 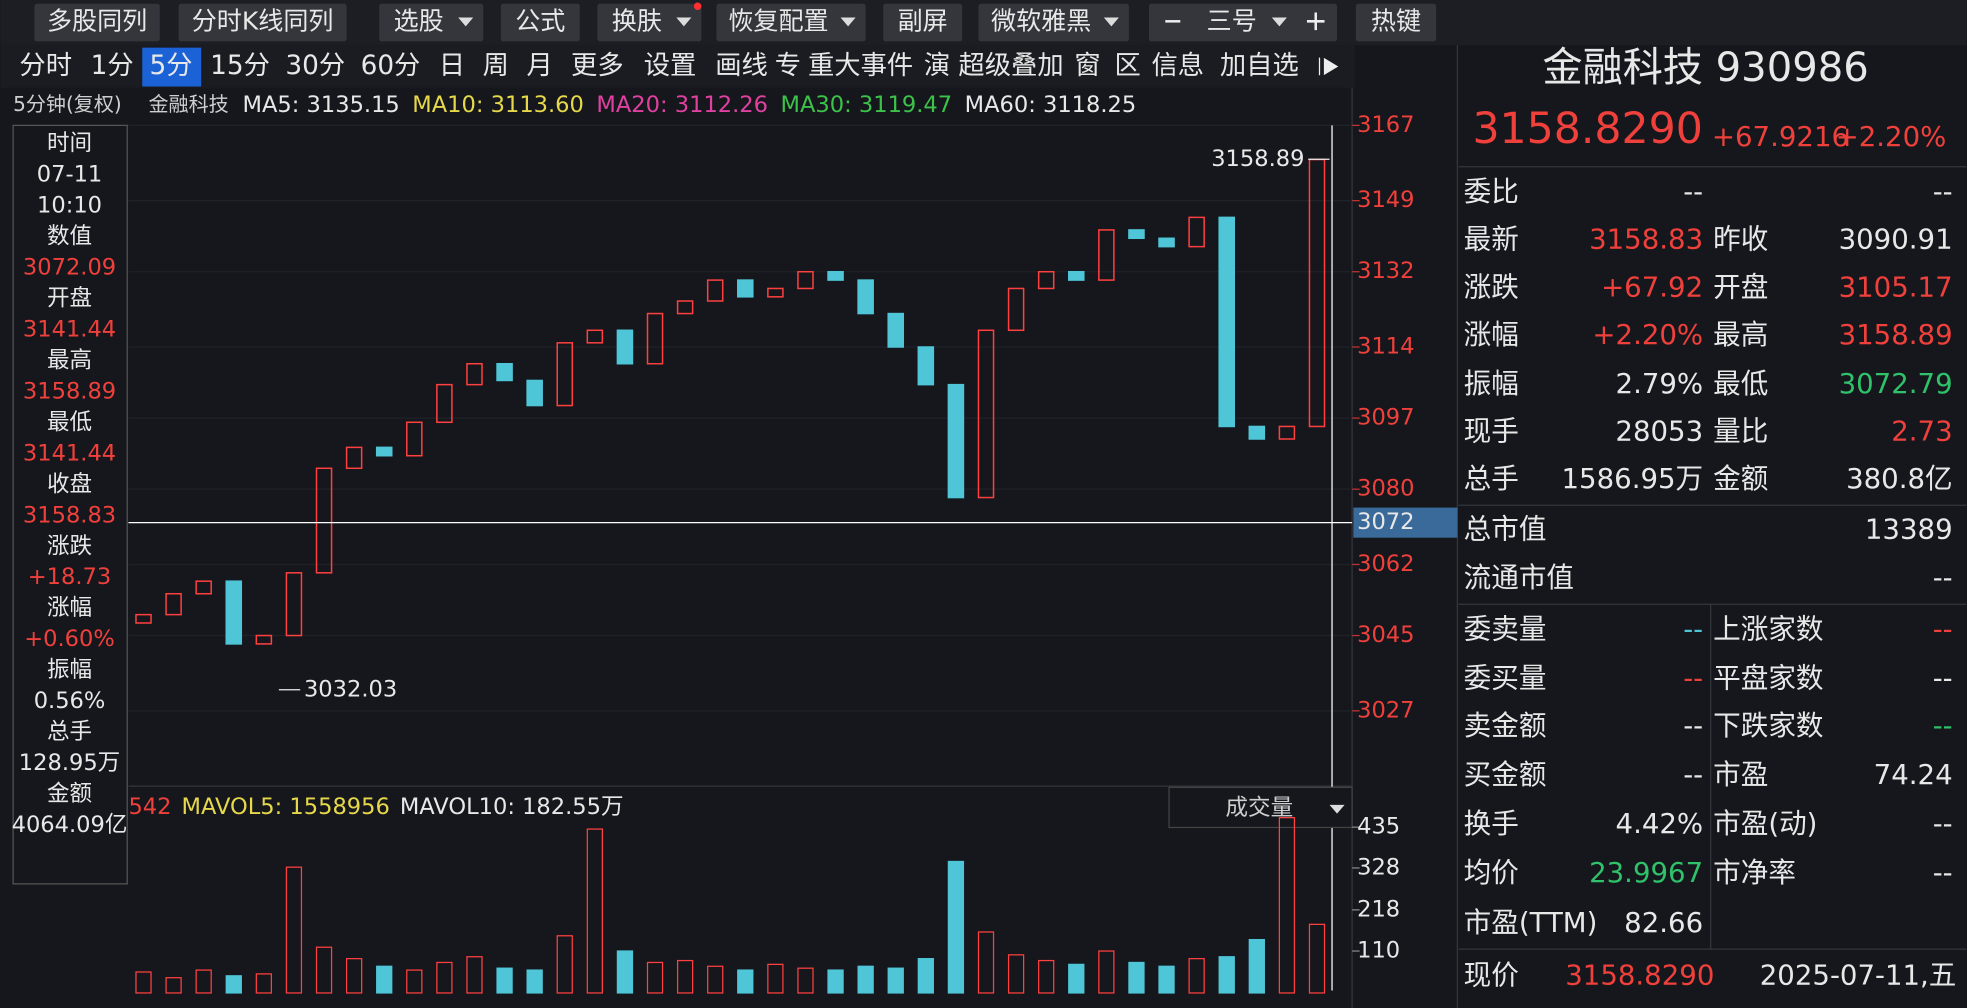 I want to click on quote-value: 82.66, so click(x=1663, y=922).